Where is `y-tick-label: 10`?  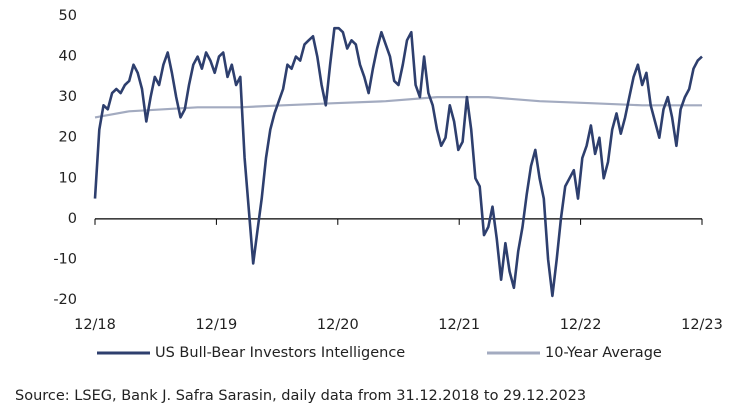 y-tick-label: 10 is located at coordinates (68, 178).